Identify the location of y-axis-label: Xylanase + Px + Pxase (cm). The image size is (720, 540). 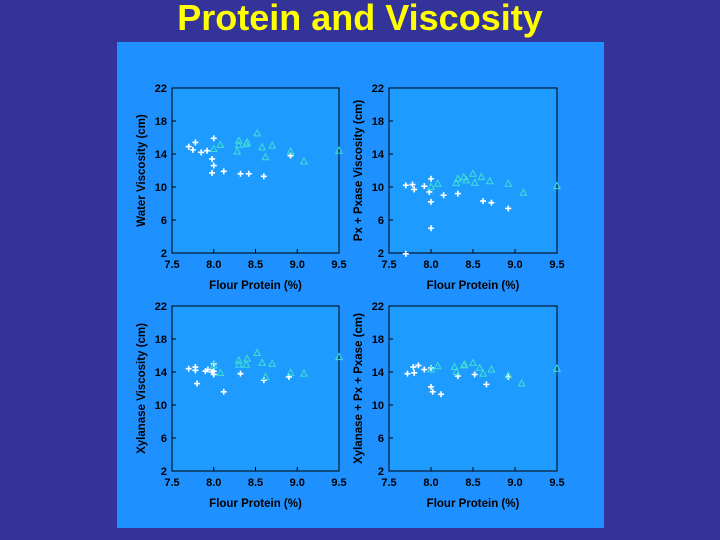
(359, 388).